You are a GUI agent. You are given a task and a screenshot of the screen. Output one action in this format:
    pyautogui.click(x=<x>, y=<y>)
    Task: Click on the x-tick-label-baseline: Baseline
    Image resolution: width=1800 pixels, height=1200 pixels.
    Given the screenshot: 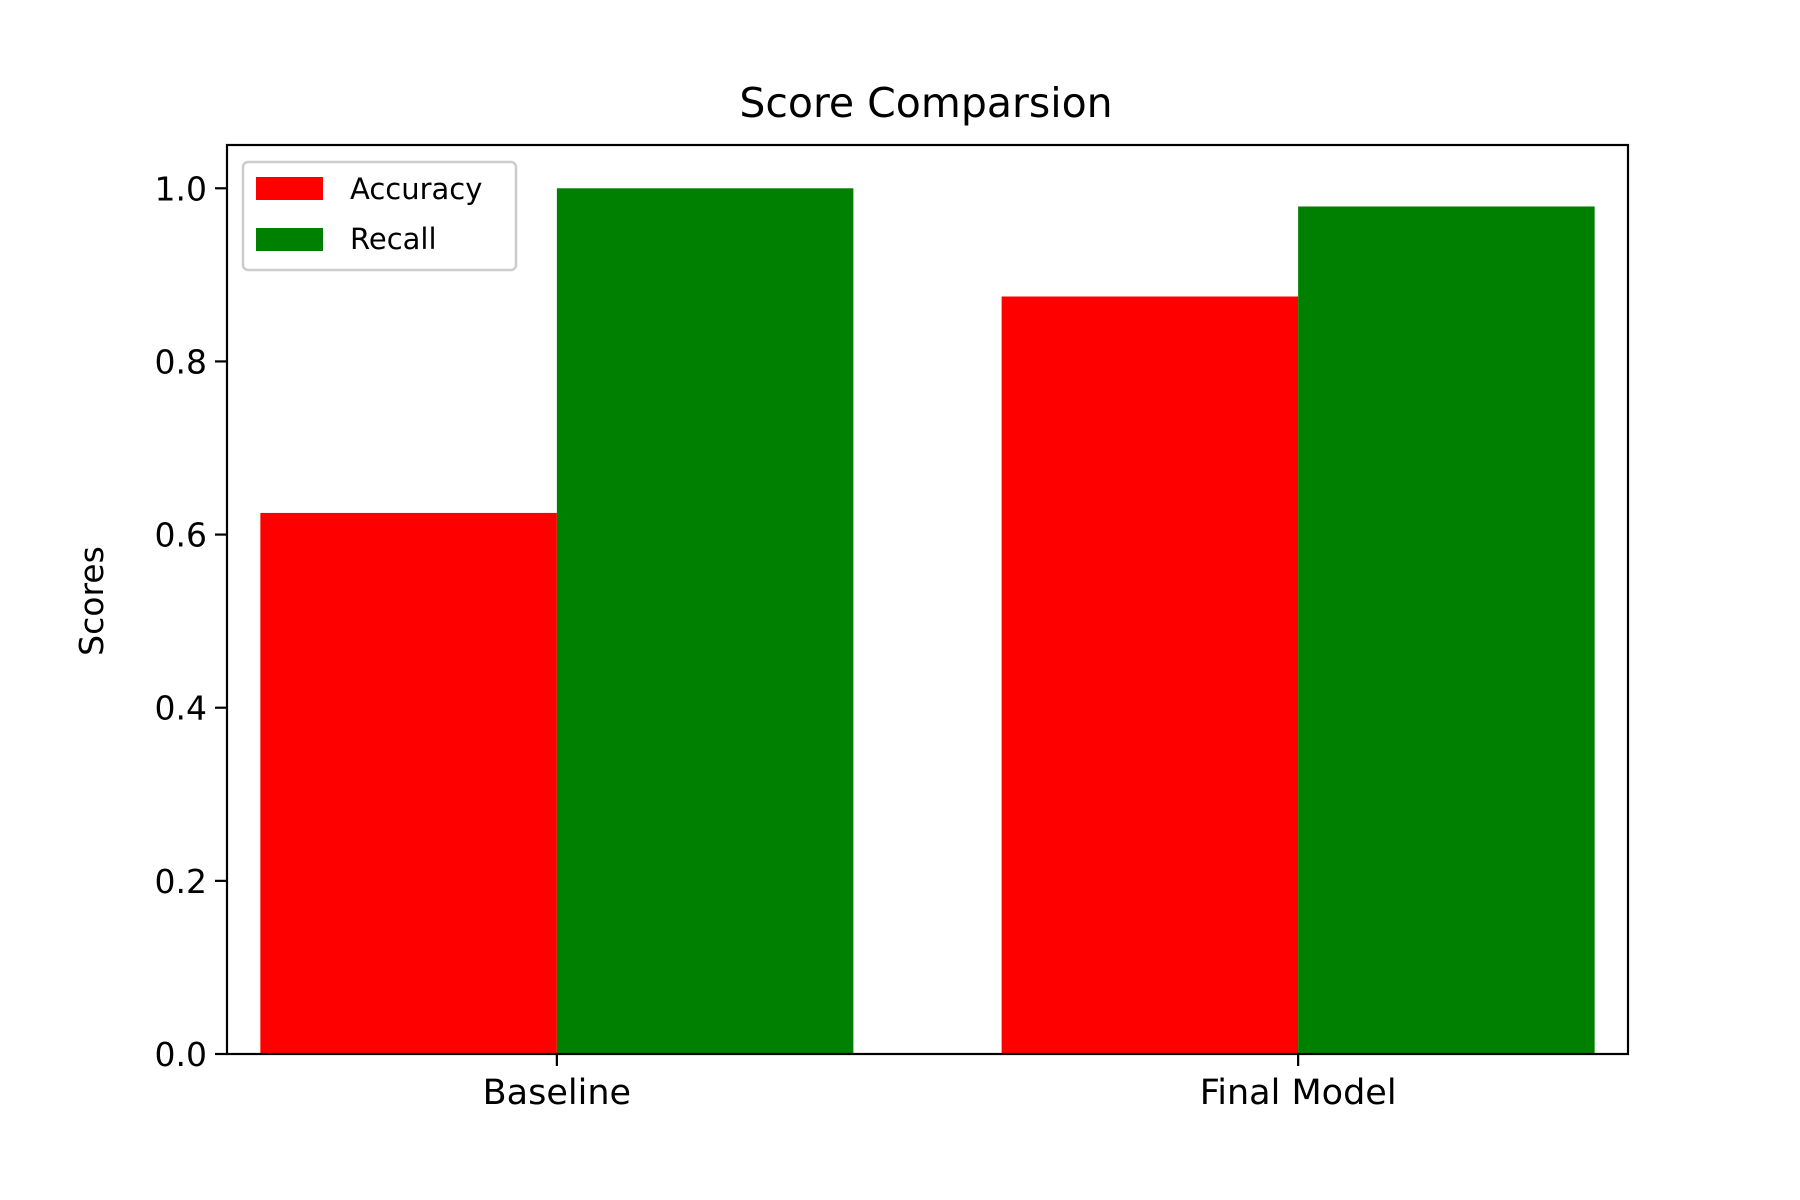 What is the action you would take?
    pyautogui.click(x=557, y=1093)
    